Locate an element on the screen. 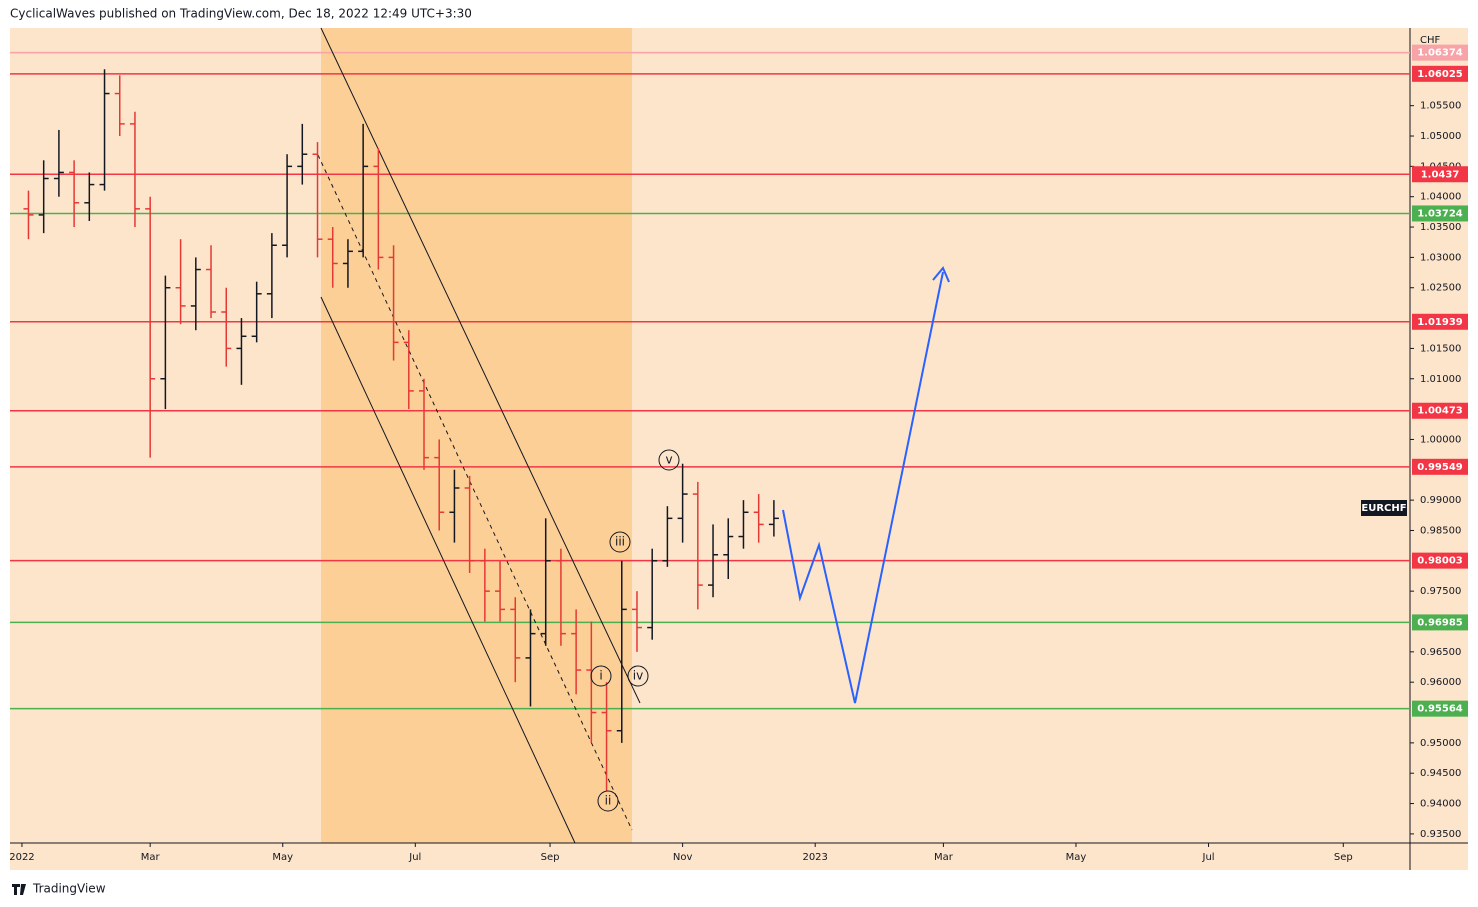 The height and width of the screenshot is (907, 1478). y-tick-label: 0.94500 is located at coordinates (1440, 773).